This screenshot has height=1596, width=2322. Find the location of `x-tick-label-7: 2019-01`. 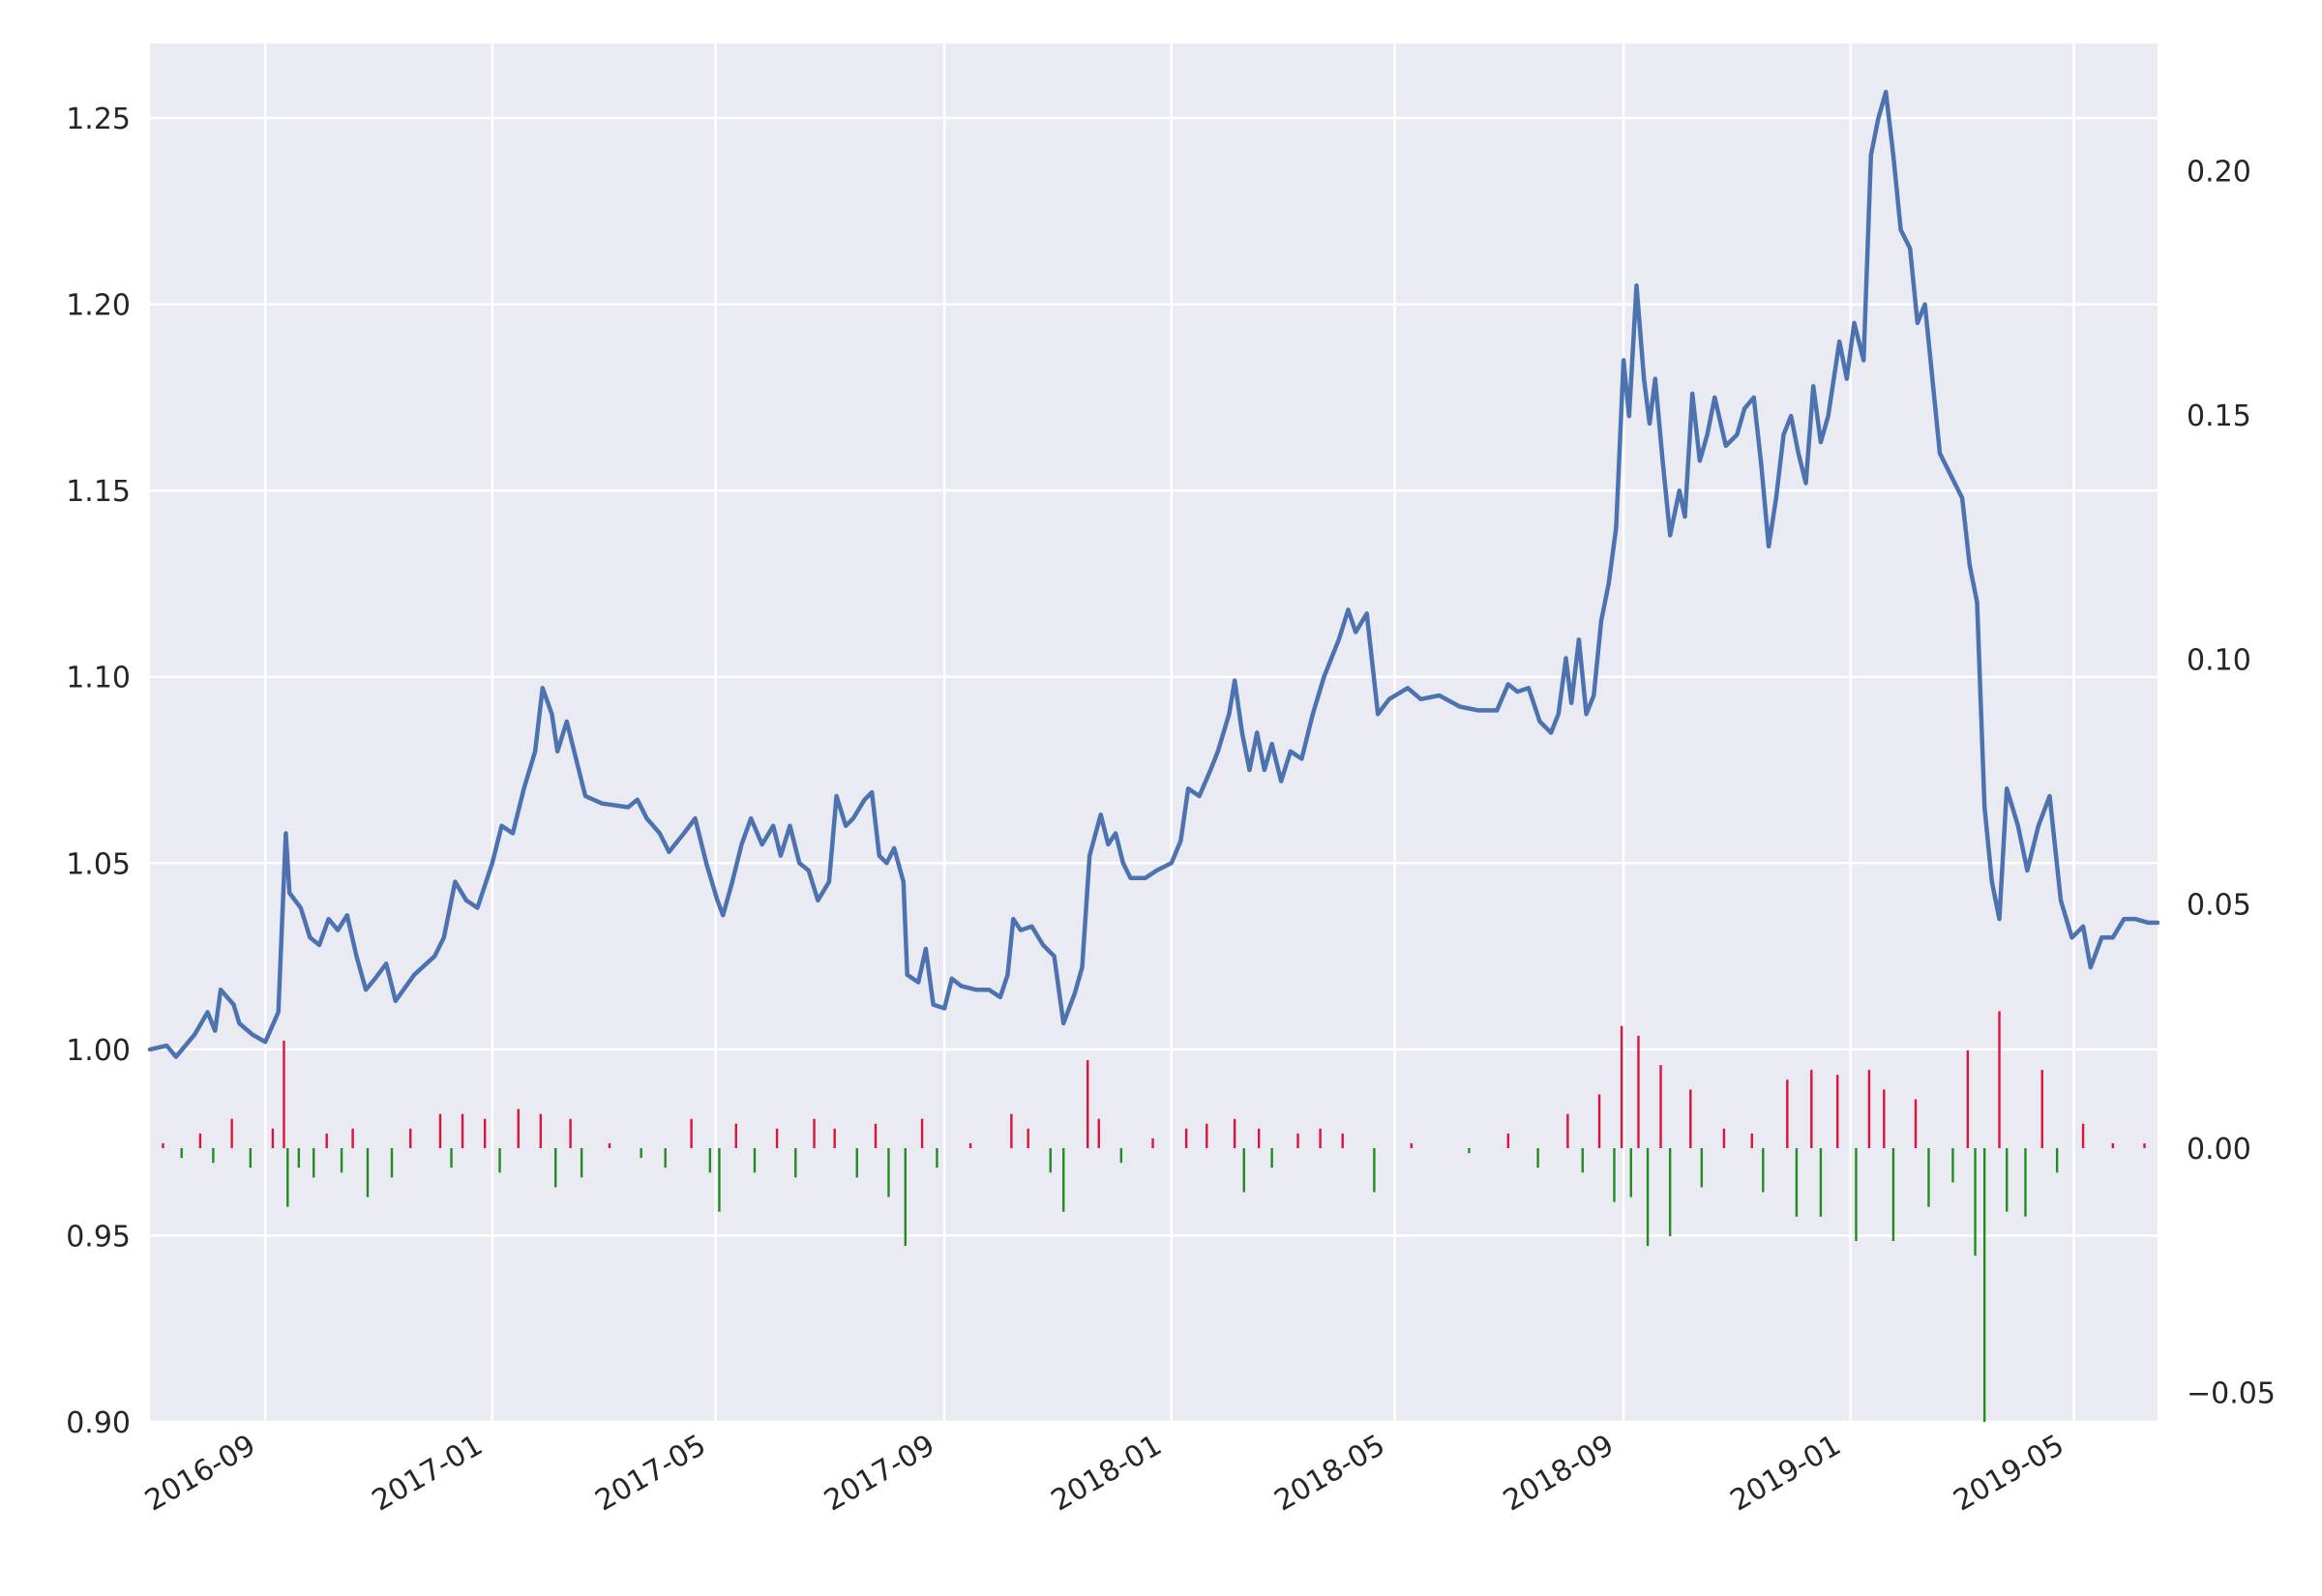

x-tick-label-7: 2019-01 is located at coordinates (1786, 1474).